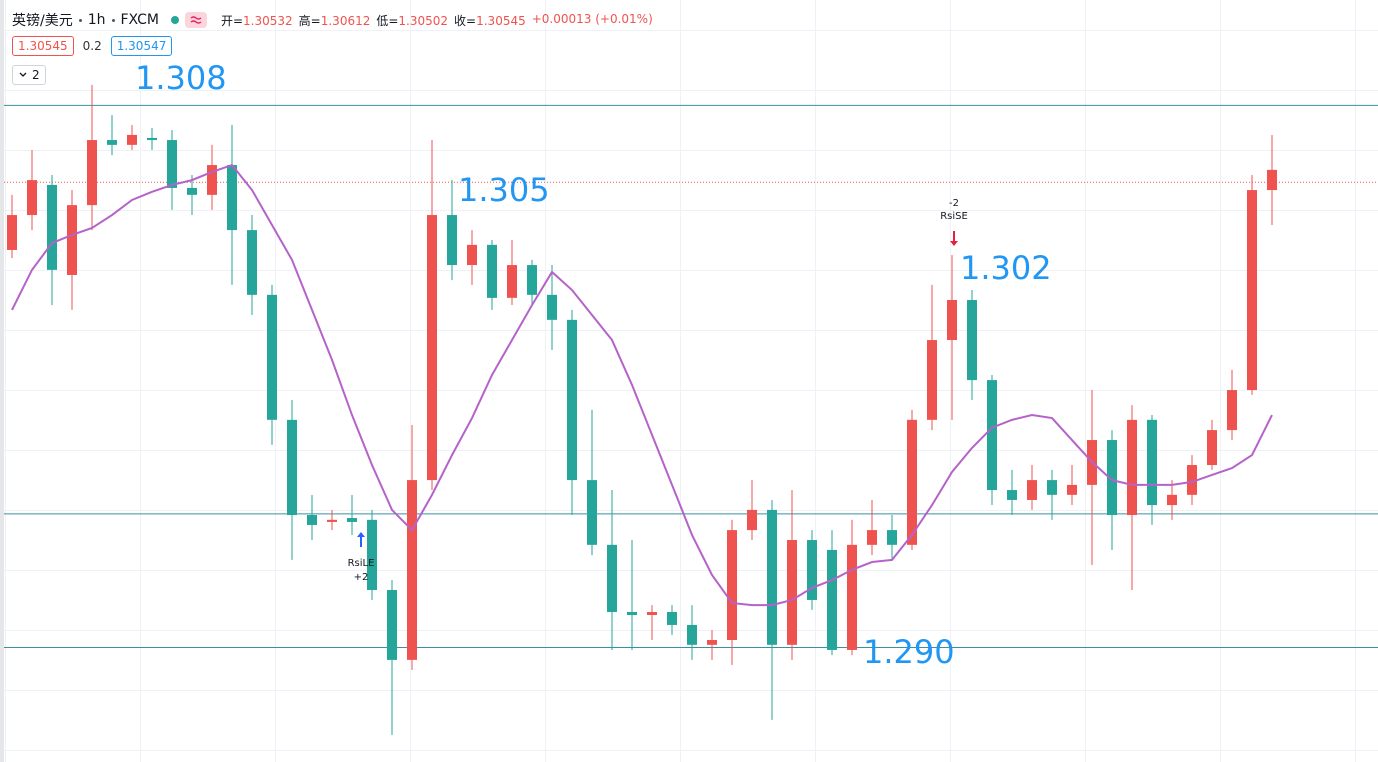  Describe the element at coordinates (36, 75) in the screenshot. I see `indicator-count: 2` at that location.